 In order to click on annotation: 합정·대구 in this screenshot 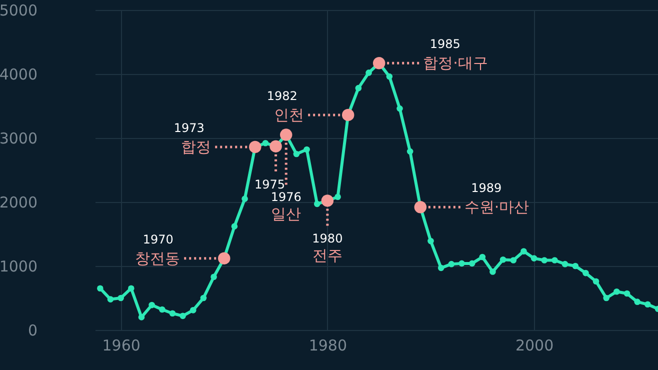, I will do `click(455, 63)`.